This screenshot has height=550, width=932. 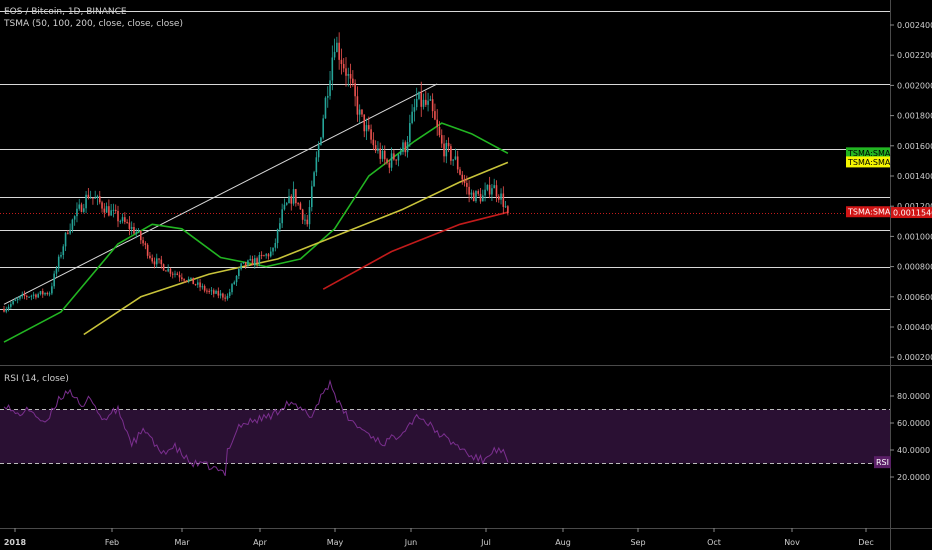 What do you see at coordinates (439, 537) in the screenshot?
I see `time-axis: 2018 Feb Mar Apr May Jun Jul Aug Sep Oct Nov Dec` at bounding box center [439, 537].